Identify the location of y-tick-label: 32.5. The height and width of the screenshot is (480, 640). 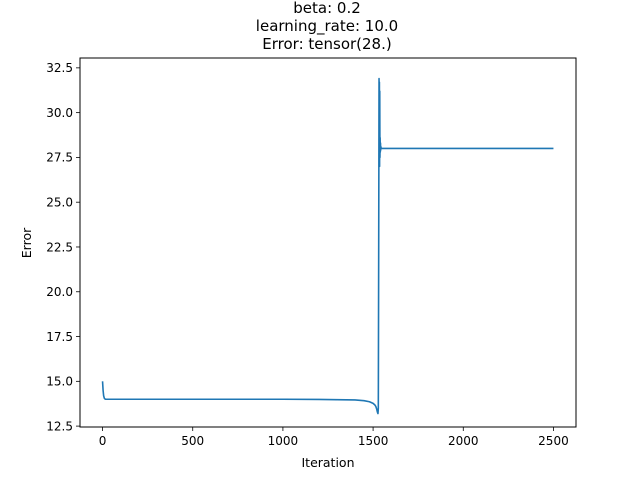
(59, 68).